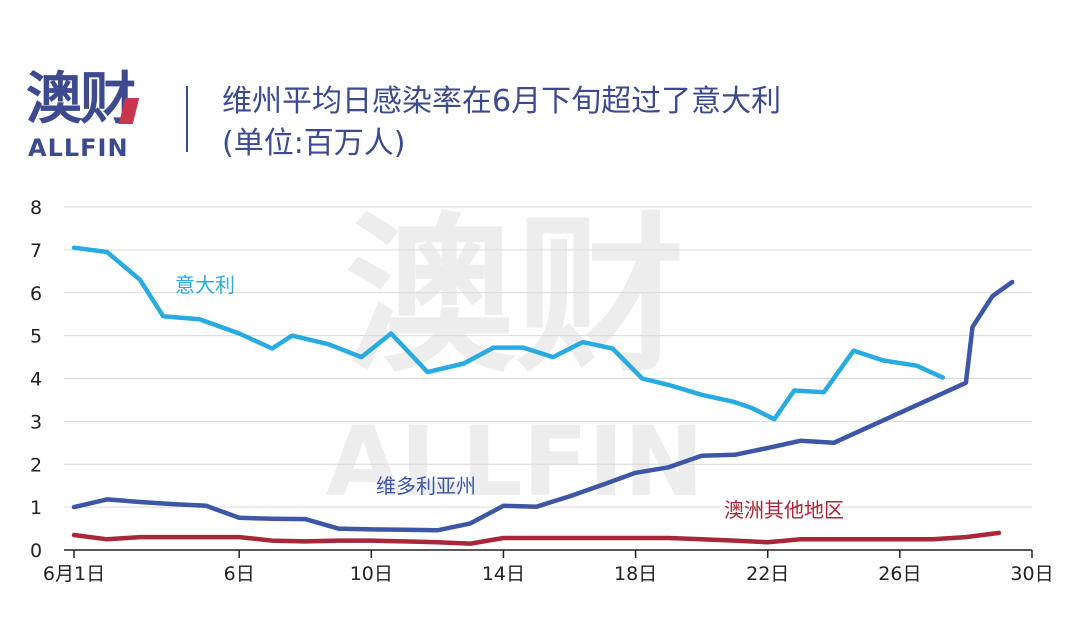  I want to click on header-divider, so click(187, 119).